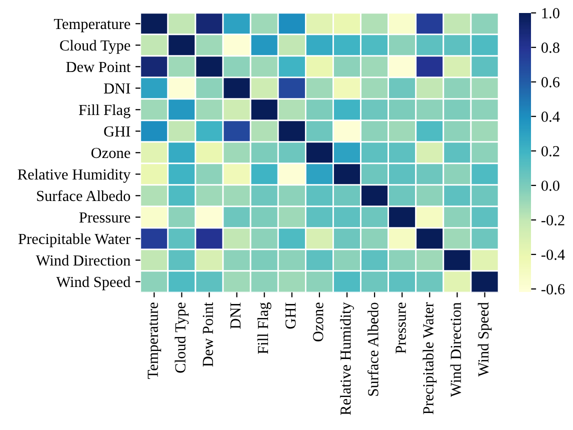 This screenshot has height=430, width=573. I want to click on color-bar-label: -0.6, so click(553, 289).